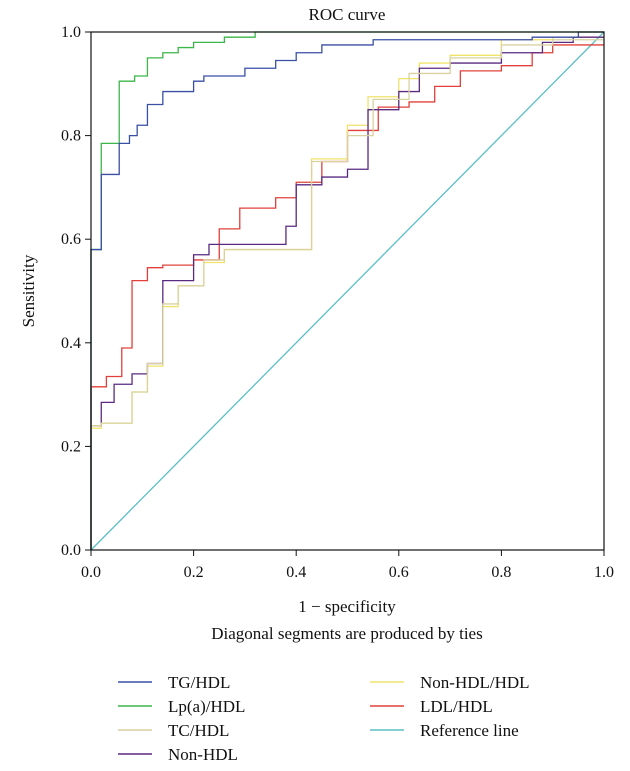 This screenshot has height=771, width=630. What do you see at coordinates (399, 572) in the screenshot?
I see `x-tick-label: 0.6` at bounding box center [399, 572].